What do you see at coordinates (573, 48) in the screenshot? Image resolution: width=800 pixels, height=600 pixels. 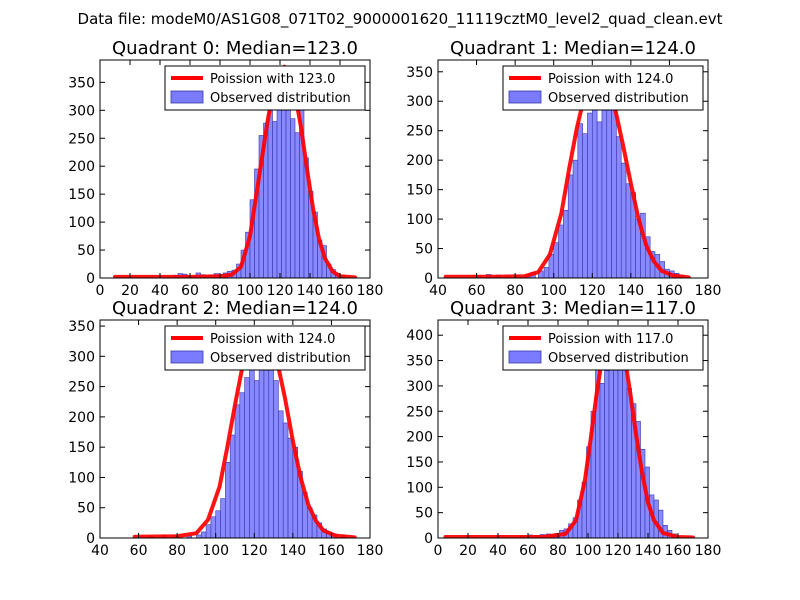 I see `panel-title: Quadrant 1: Median=124.0` at bounding box center [573, 48].